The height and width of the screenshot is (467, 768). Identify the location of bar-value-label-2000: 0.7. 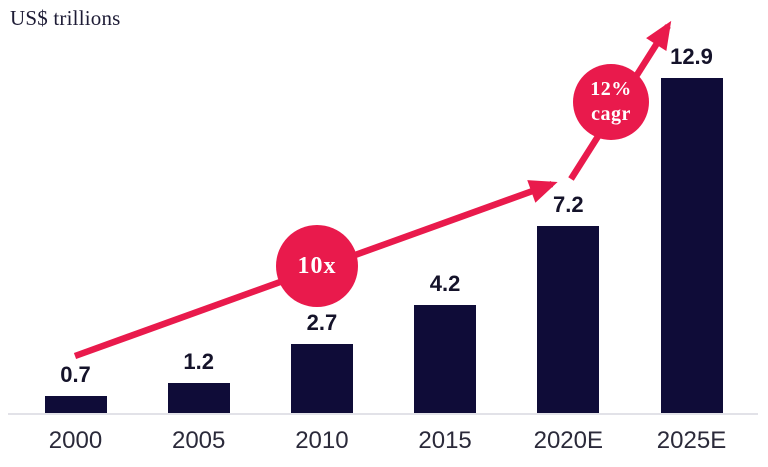
(75, 374).